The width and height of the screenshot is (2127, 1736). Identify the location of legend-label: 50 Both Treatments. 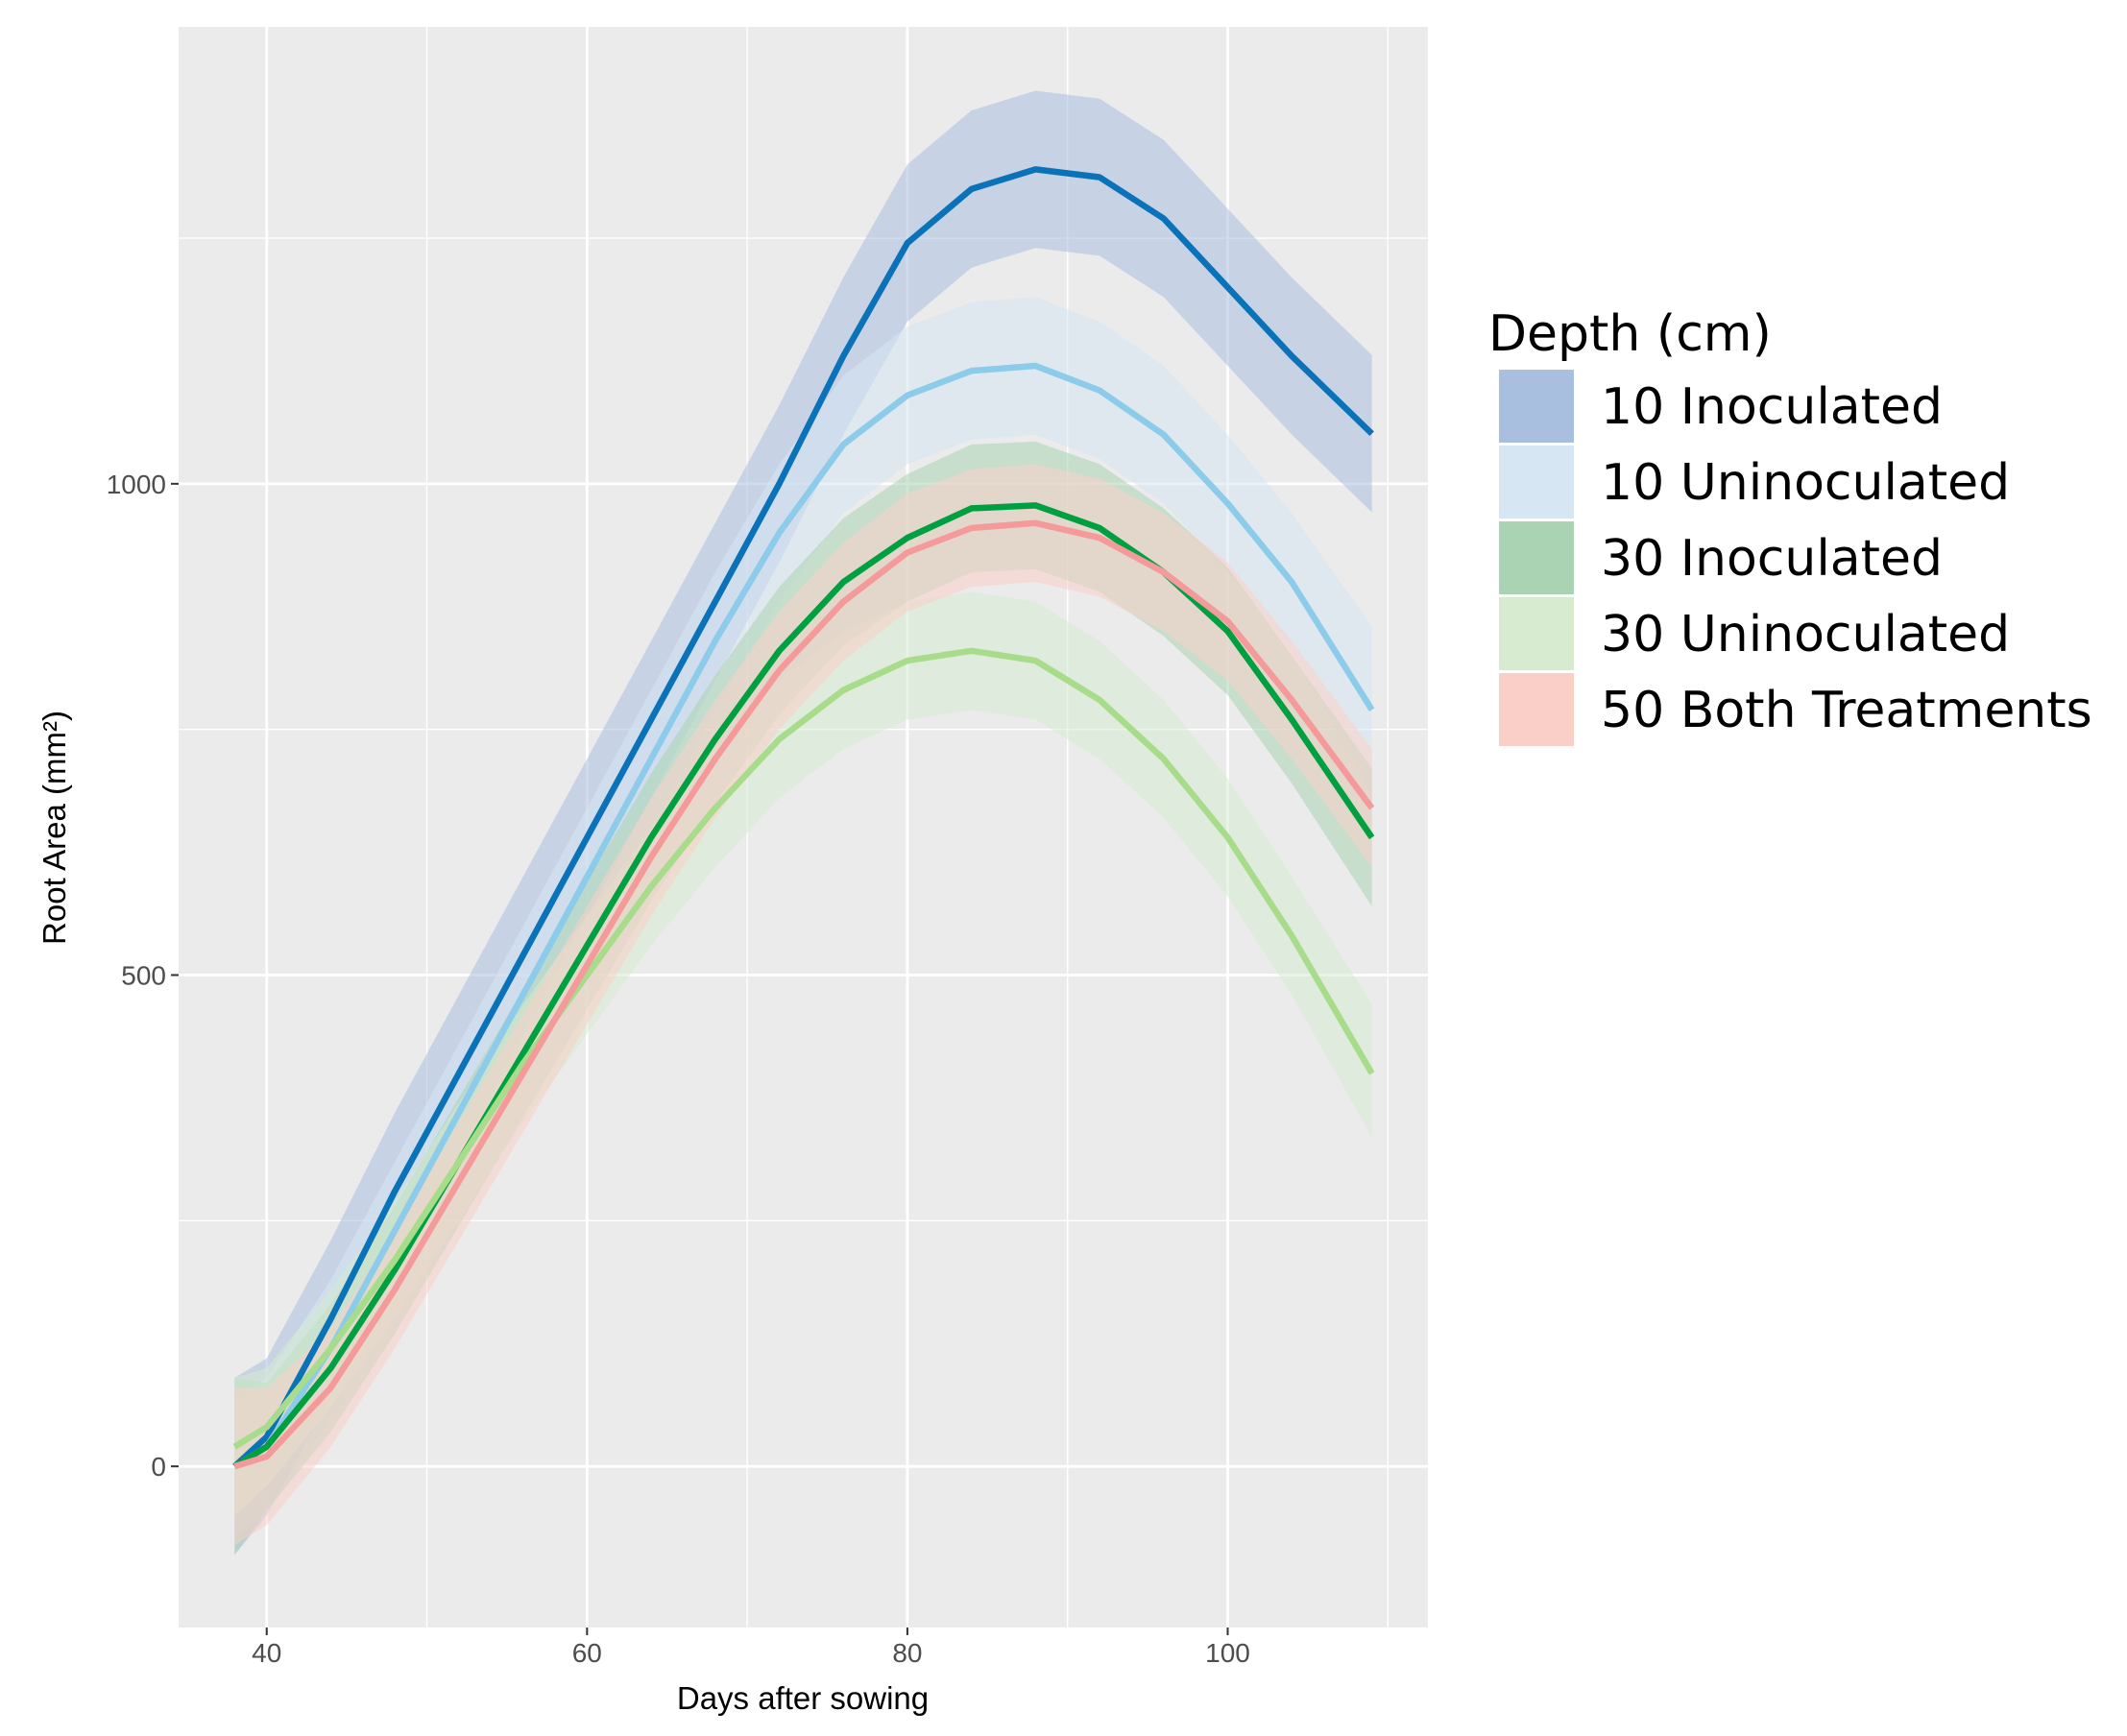
(1846, 710).